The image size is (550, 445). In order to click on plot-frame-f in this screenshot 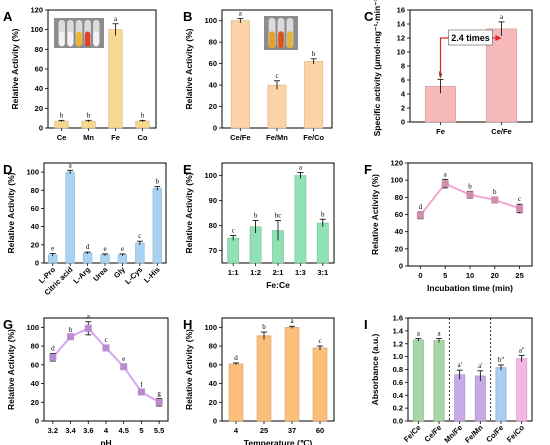, I will do `click(470, 214)`.